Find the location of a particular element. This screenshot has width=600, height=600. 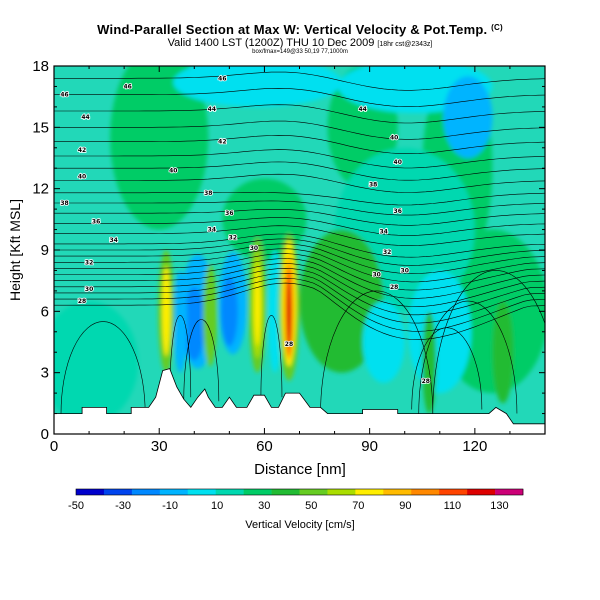

x-tick-label: 60 is located at coordinates (264, 446).